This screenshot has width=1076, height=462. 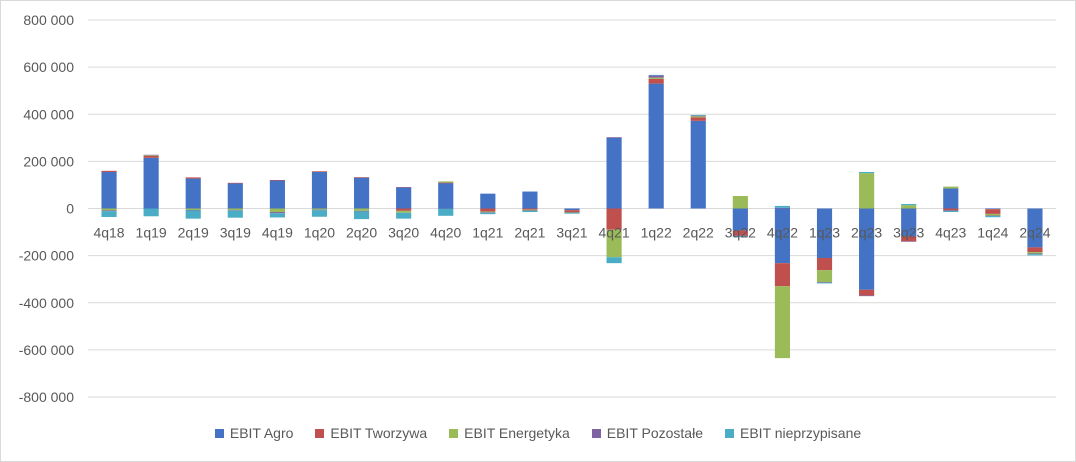 What do you see at coordinates (793, 433) in the screenshot?
I see `legend-item: EBIT nieprzypisane` at bounding box center [793, 433].